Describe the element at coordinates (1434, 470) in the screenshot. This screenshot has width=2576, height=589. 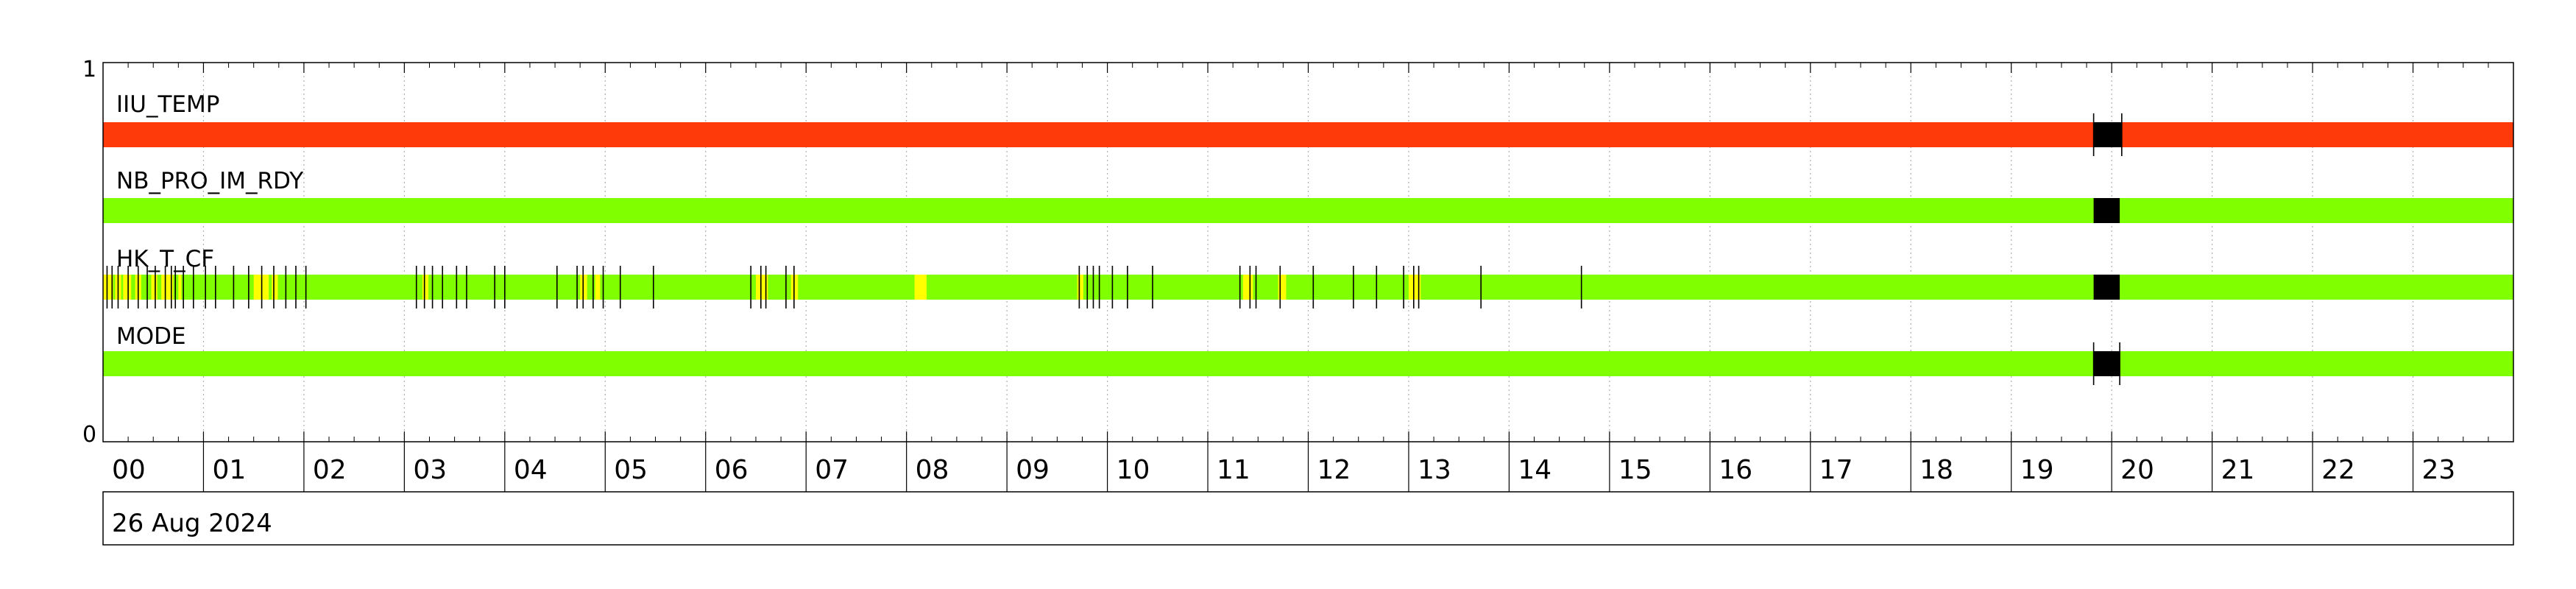
I see `x-tick-label-13: 13` at that location.